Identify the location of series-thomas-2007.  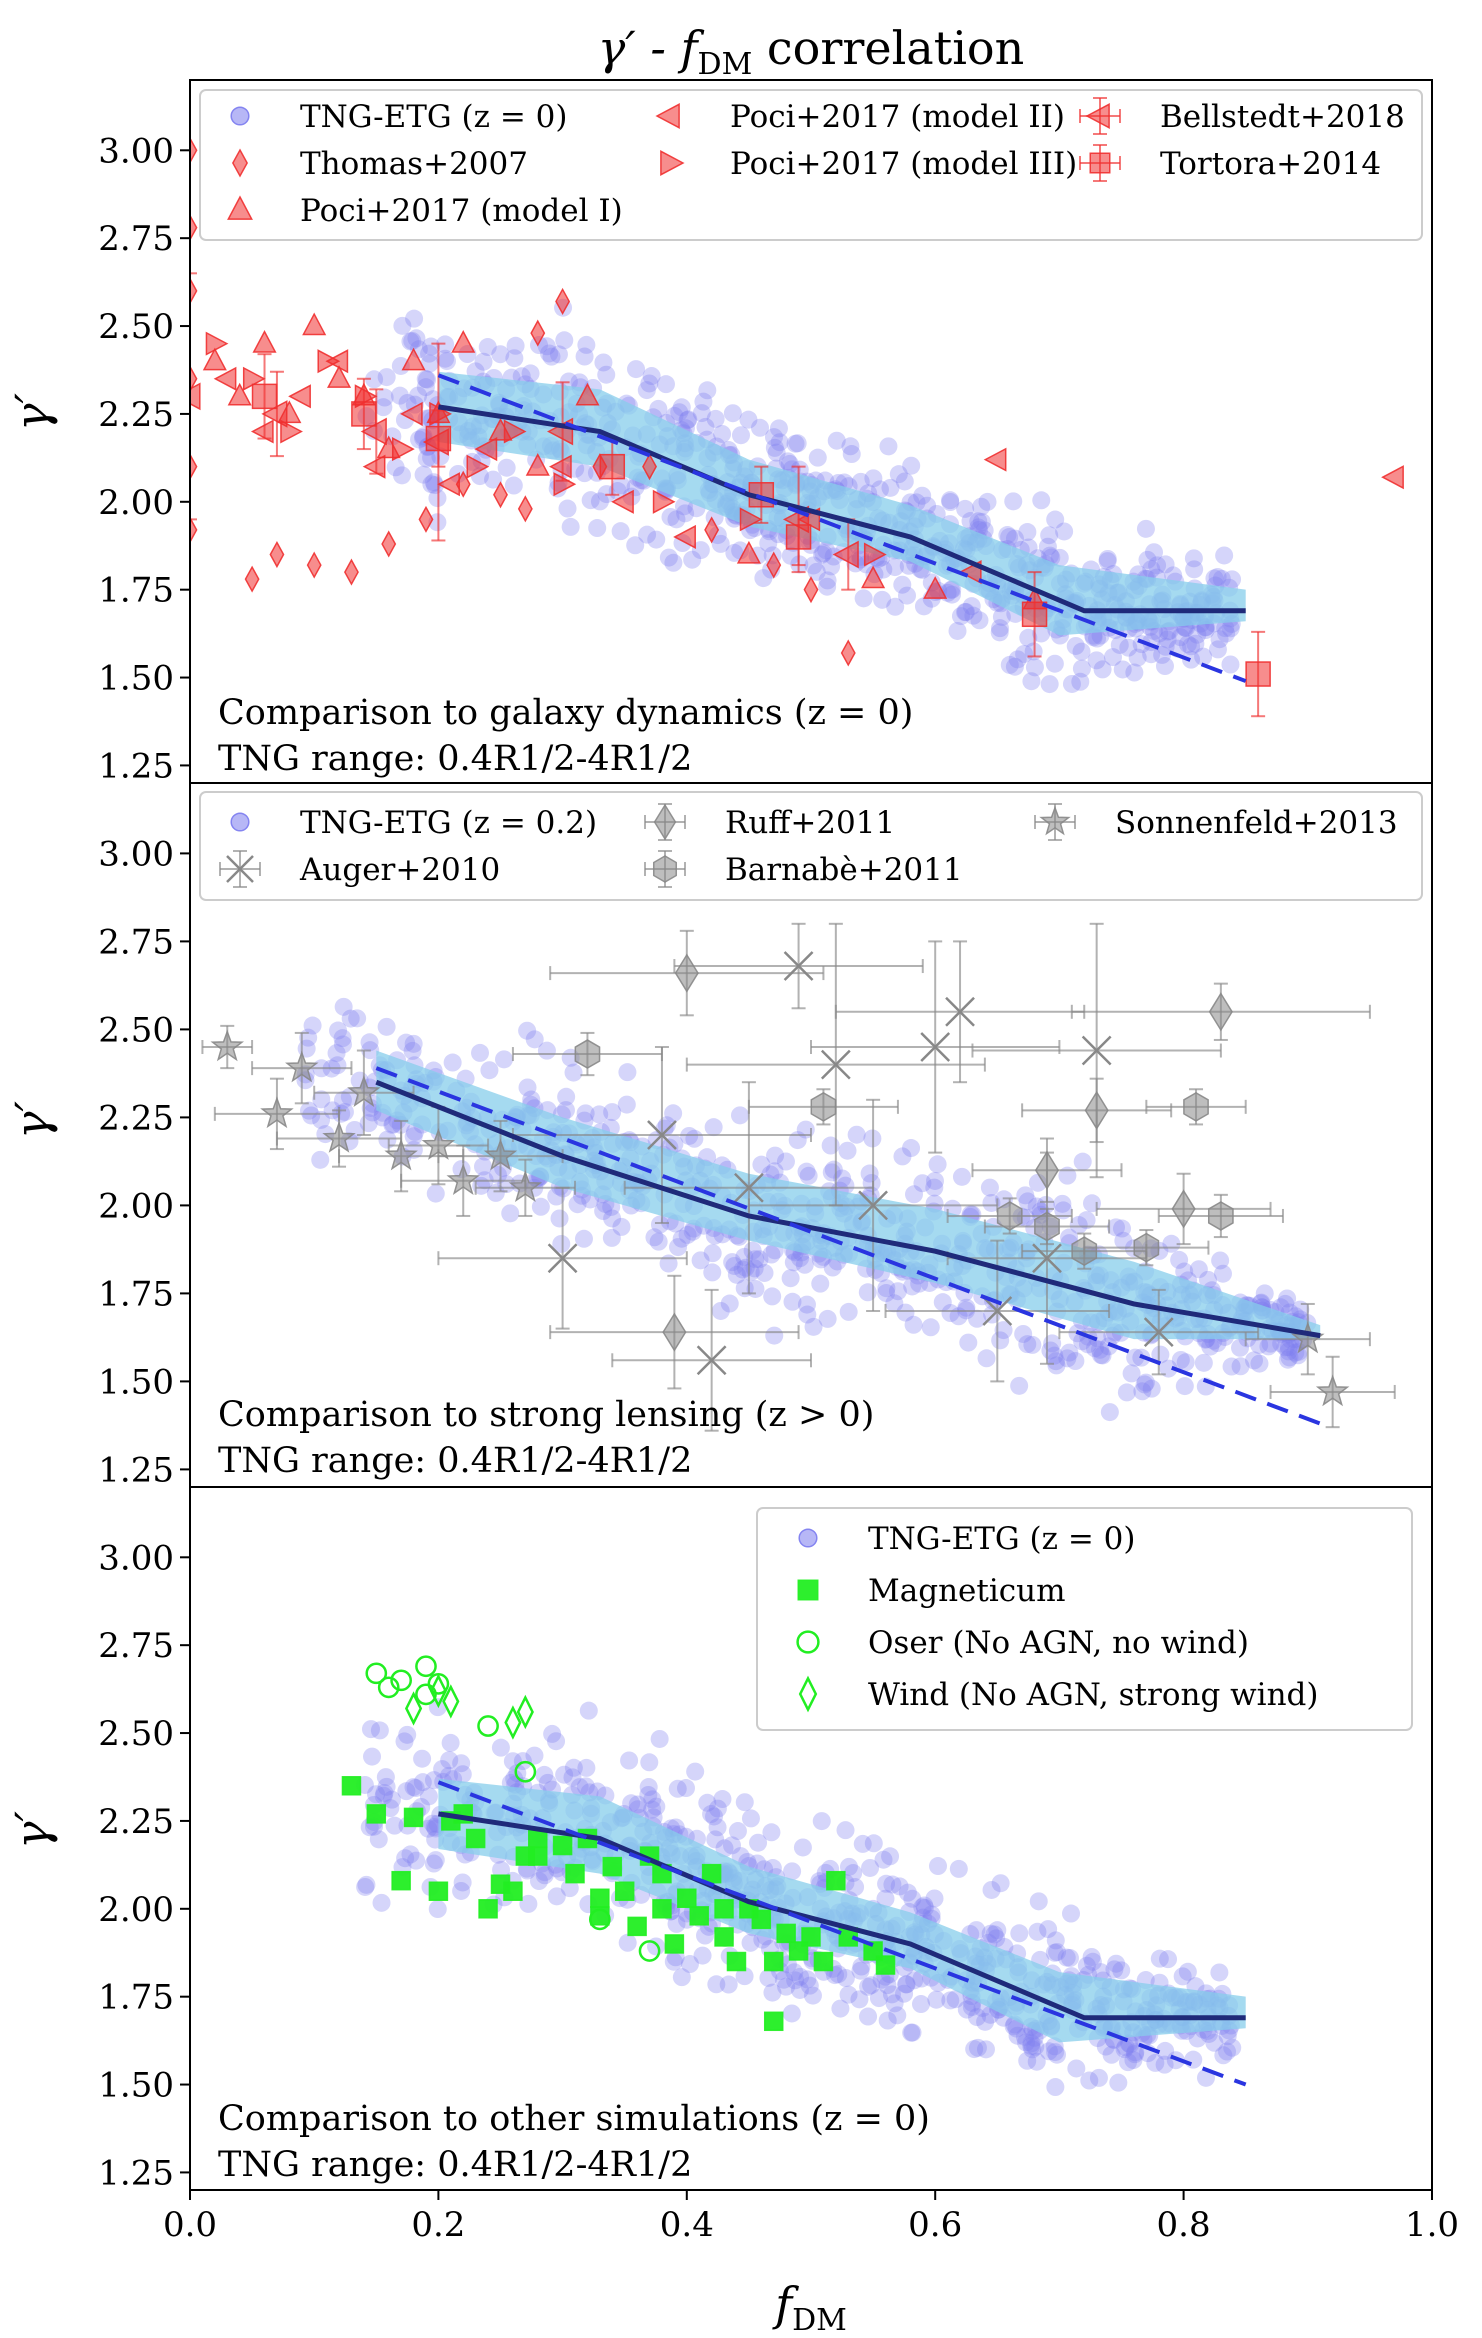
(523, 401).